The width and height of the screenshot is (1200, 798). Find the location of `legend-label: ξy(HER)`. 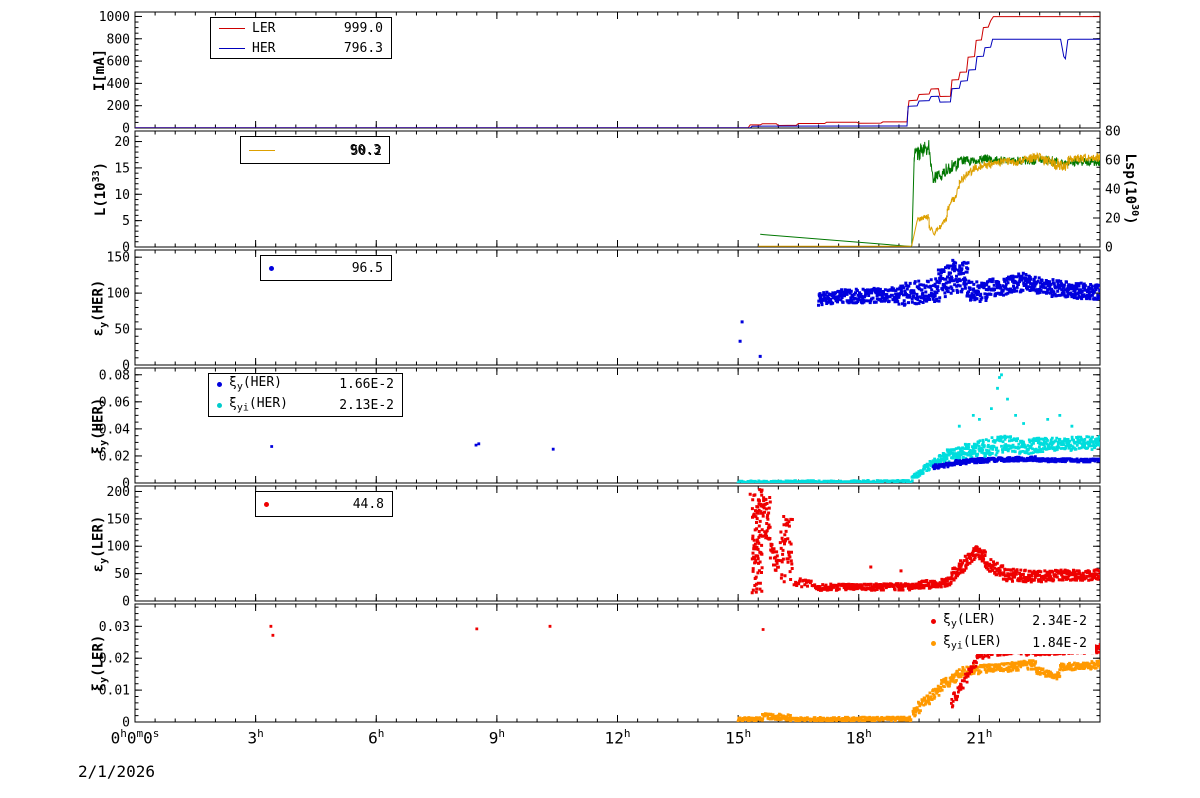

legend-label: ξy(HER) is located at coordinates (255, 384).